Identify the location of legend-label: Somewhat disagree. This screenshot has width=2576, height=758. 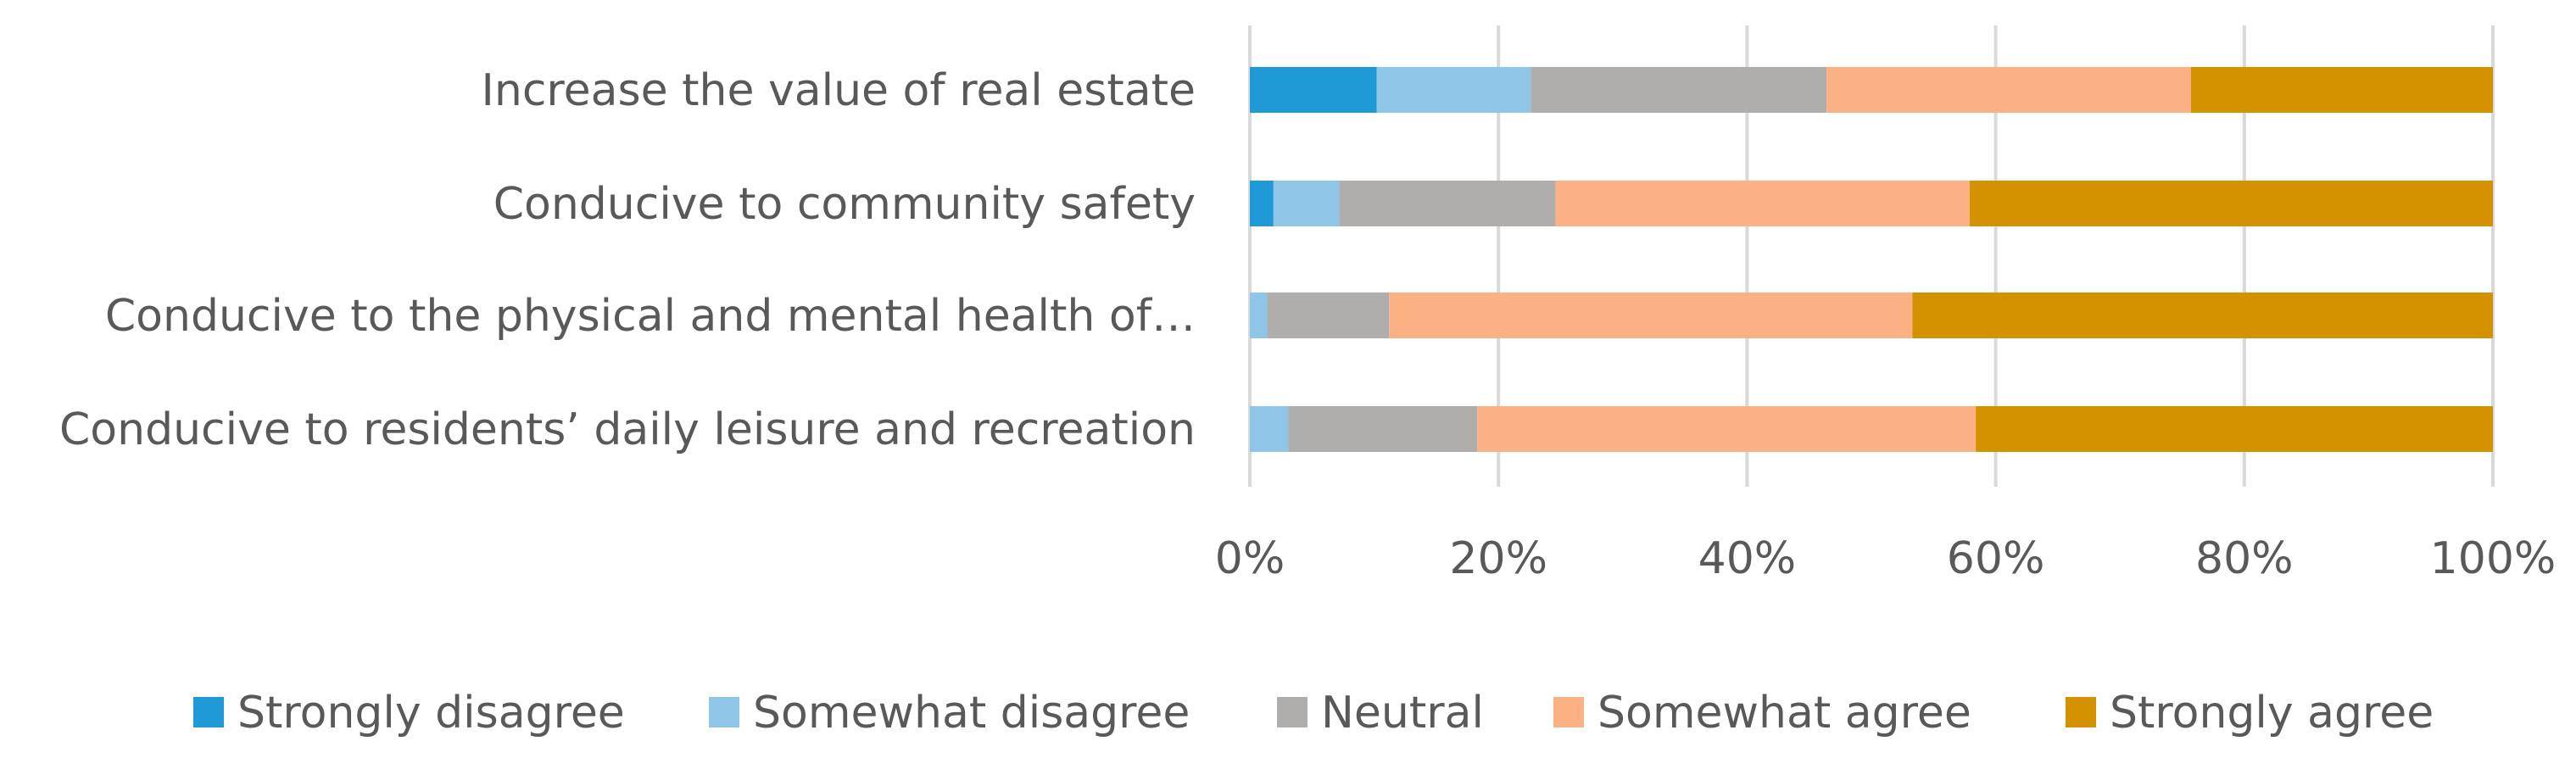
(971, 713).